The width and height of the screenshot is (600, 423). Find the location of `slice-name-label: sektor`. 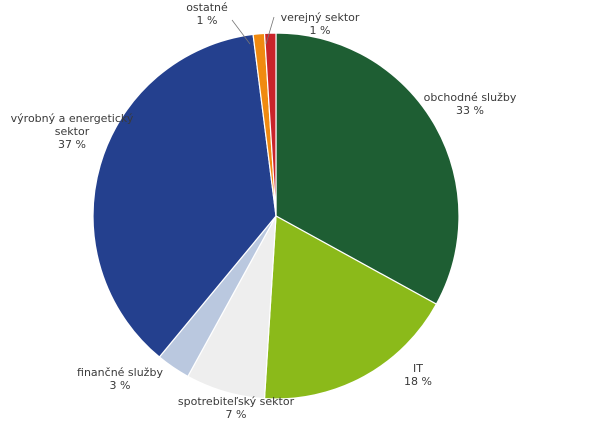

slice-name-label: sektor is located at coordinates (72, 131).